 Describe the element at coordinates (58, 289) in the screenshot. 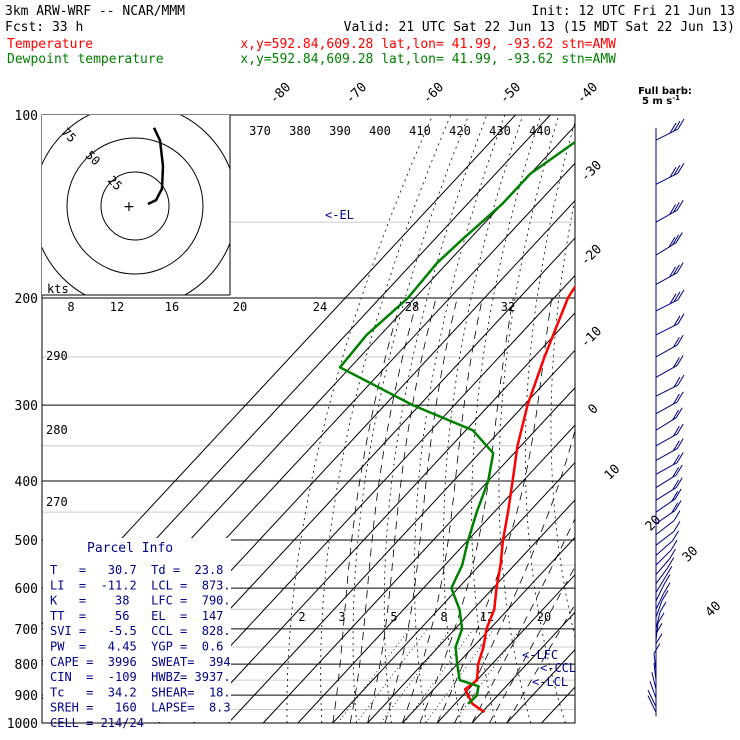

I see `hodograph-units: kts` at that location.